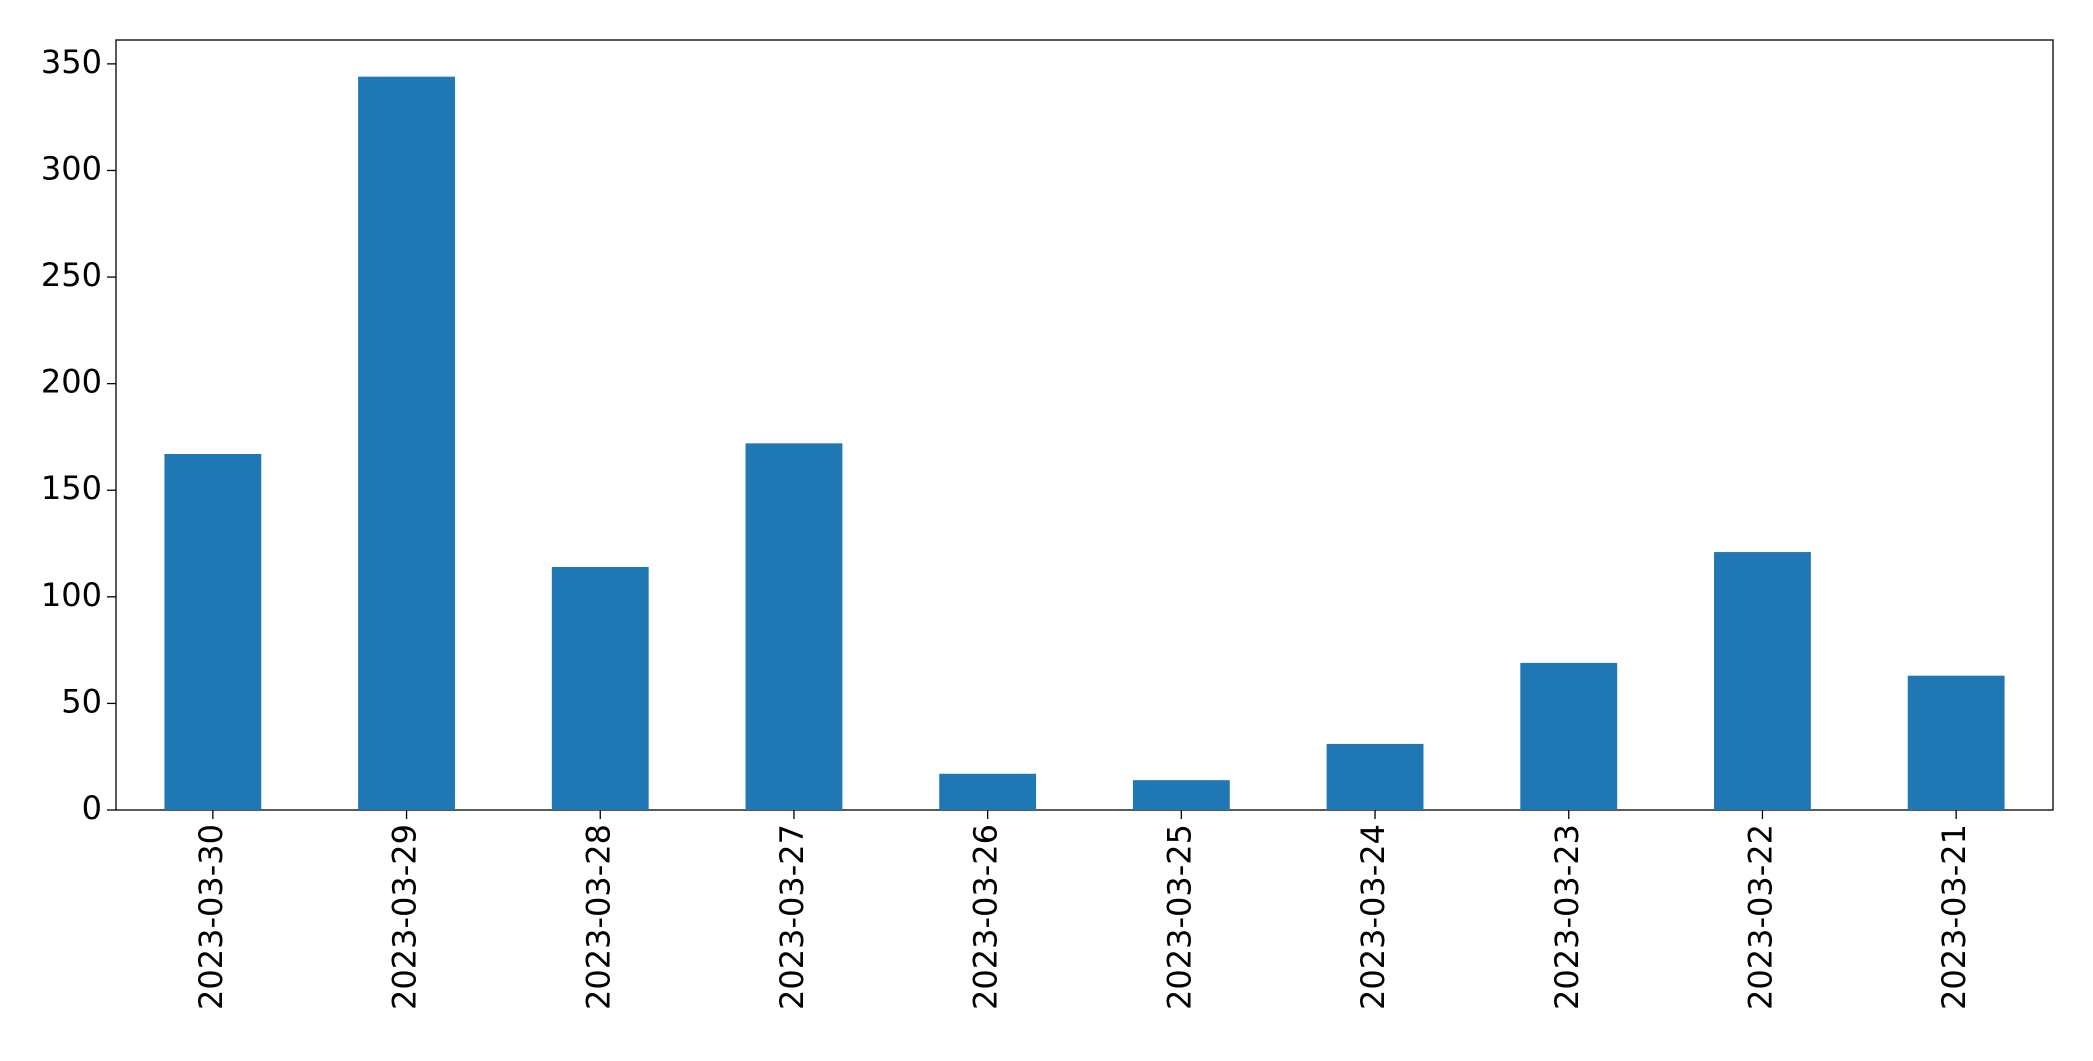 This screenshot has height=1061, width=2093. What do you see at coordinates (1760, 917) in the screenshot?
I see `x-tick-label: 2023-03-22` at bounding box center [1760, 917].